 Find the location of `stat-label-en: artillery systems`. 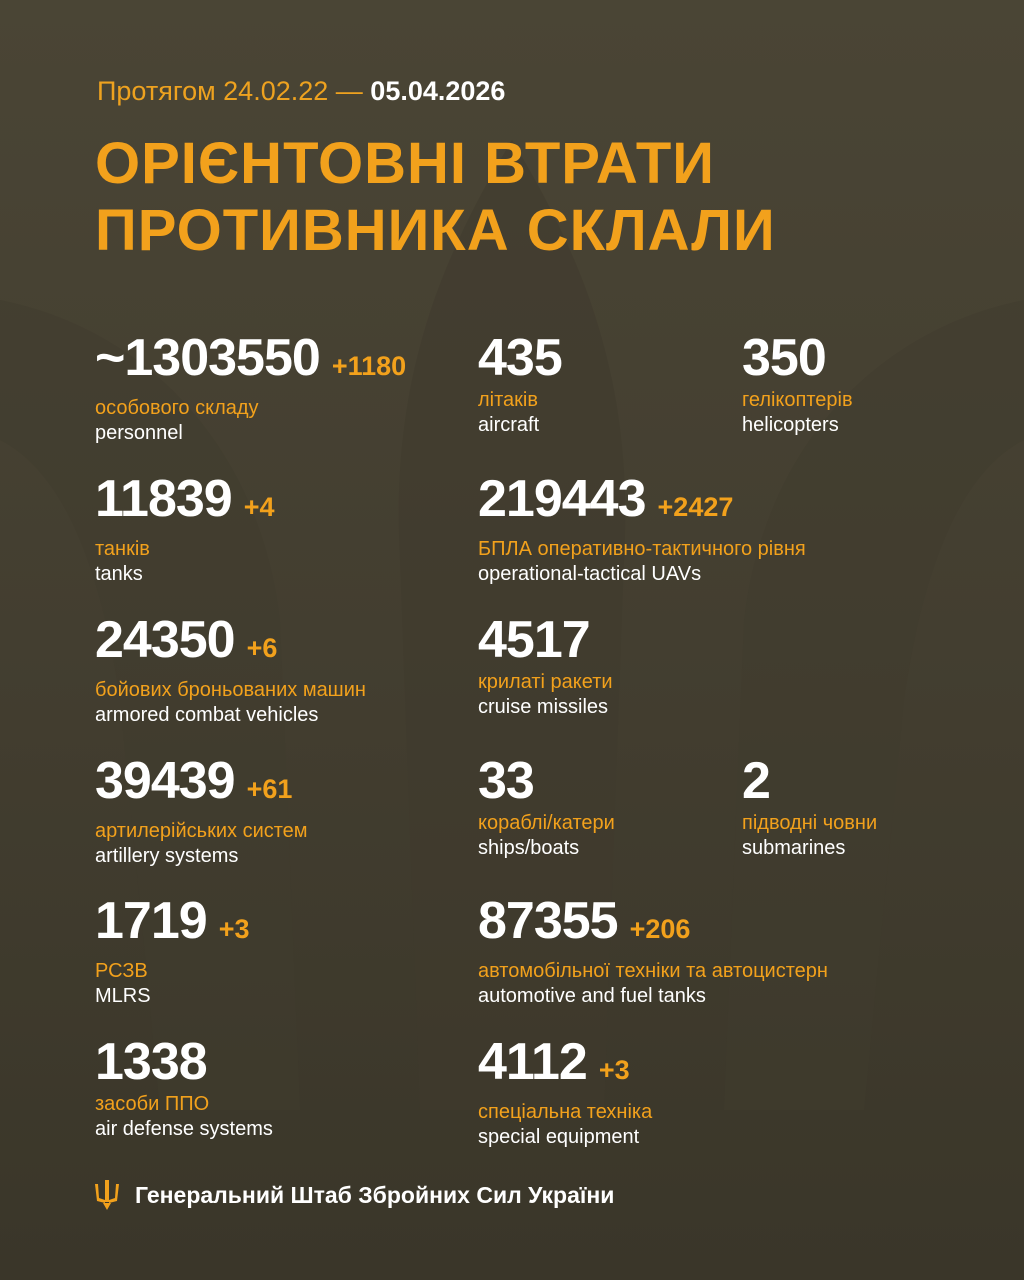

stat-label-en: artillery systems is located at coordinates (167, 856).